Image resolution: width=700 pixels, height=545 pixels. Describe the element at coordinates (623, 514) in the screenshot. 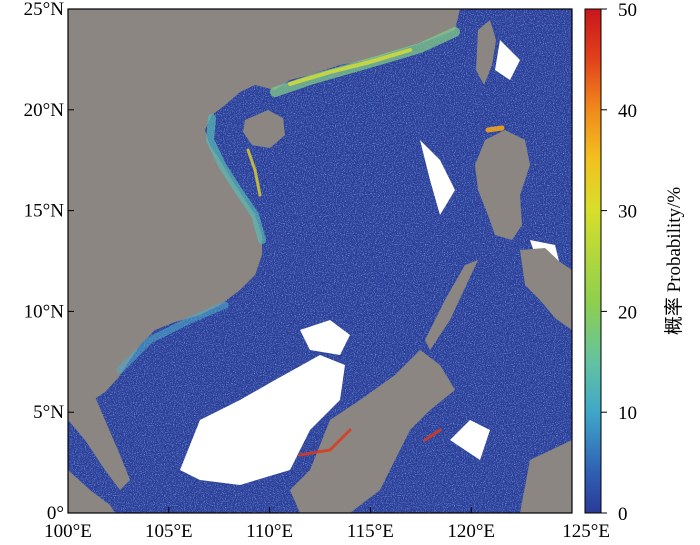

I see `colorbar-tick-label: 0` at that location.